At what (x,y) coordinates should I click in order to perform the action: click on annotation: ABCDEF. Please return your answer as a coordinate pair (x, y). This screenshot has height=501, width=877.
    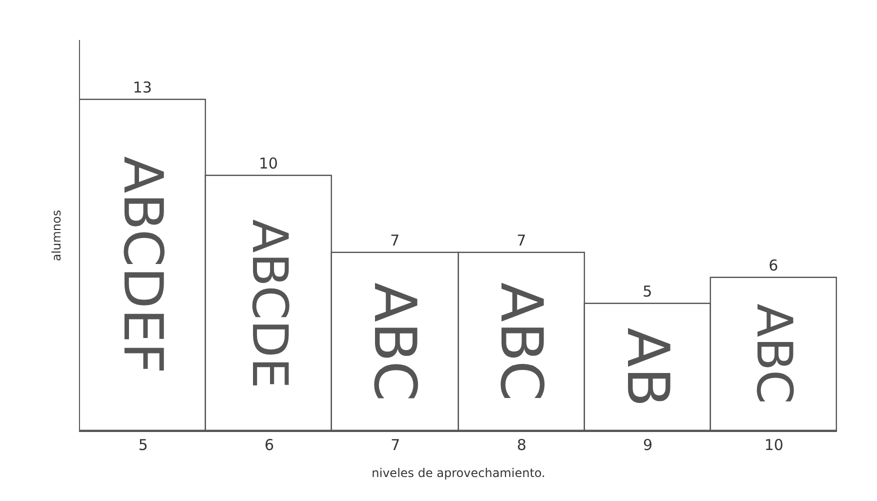
    Looking at the image, I should click on (142, 265).